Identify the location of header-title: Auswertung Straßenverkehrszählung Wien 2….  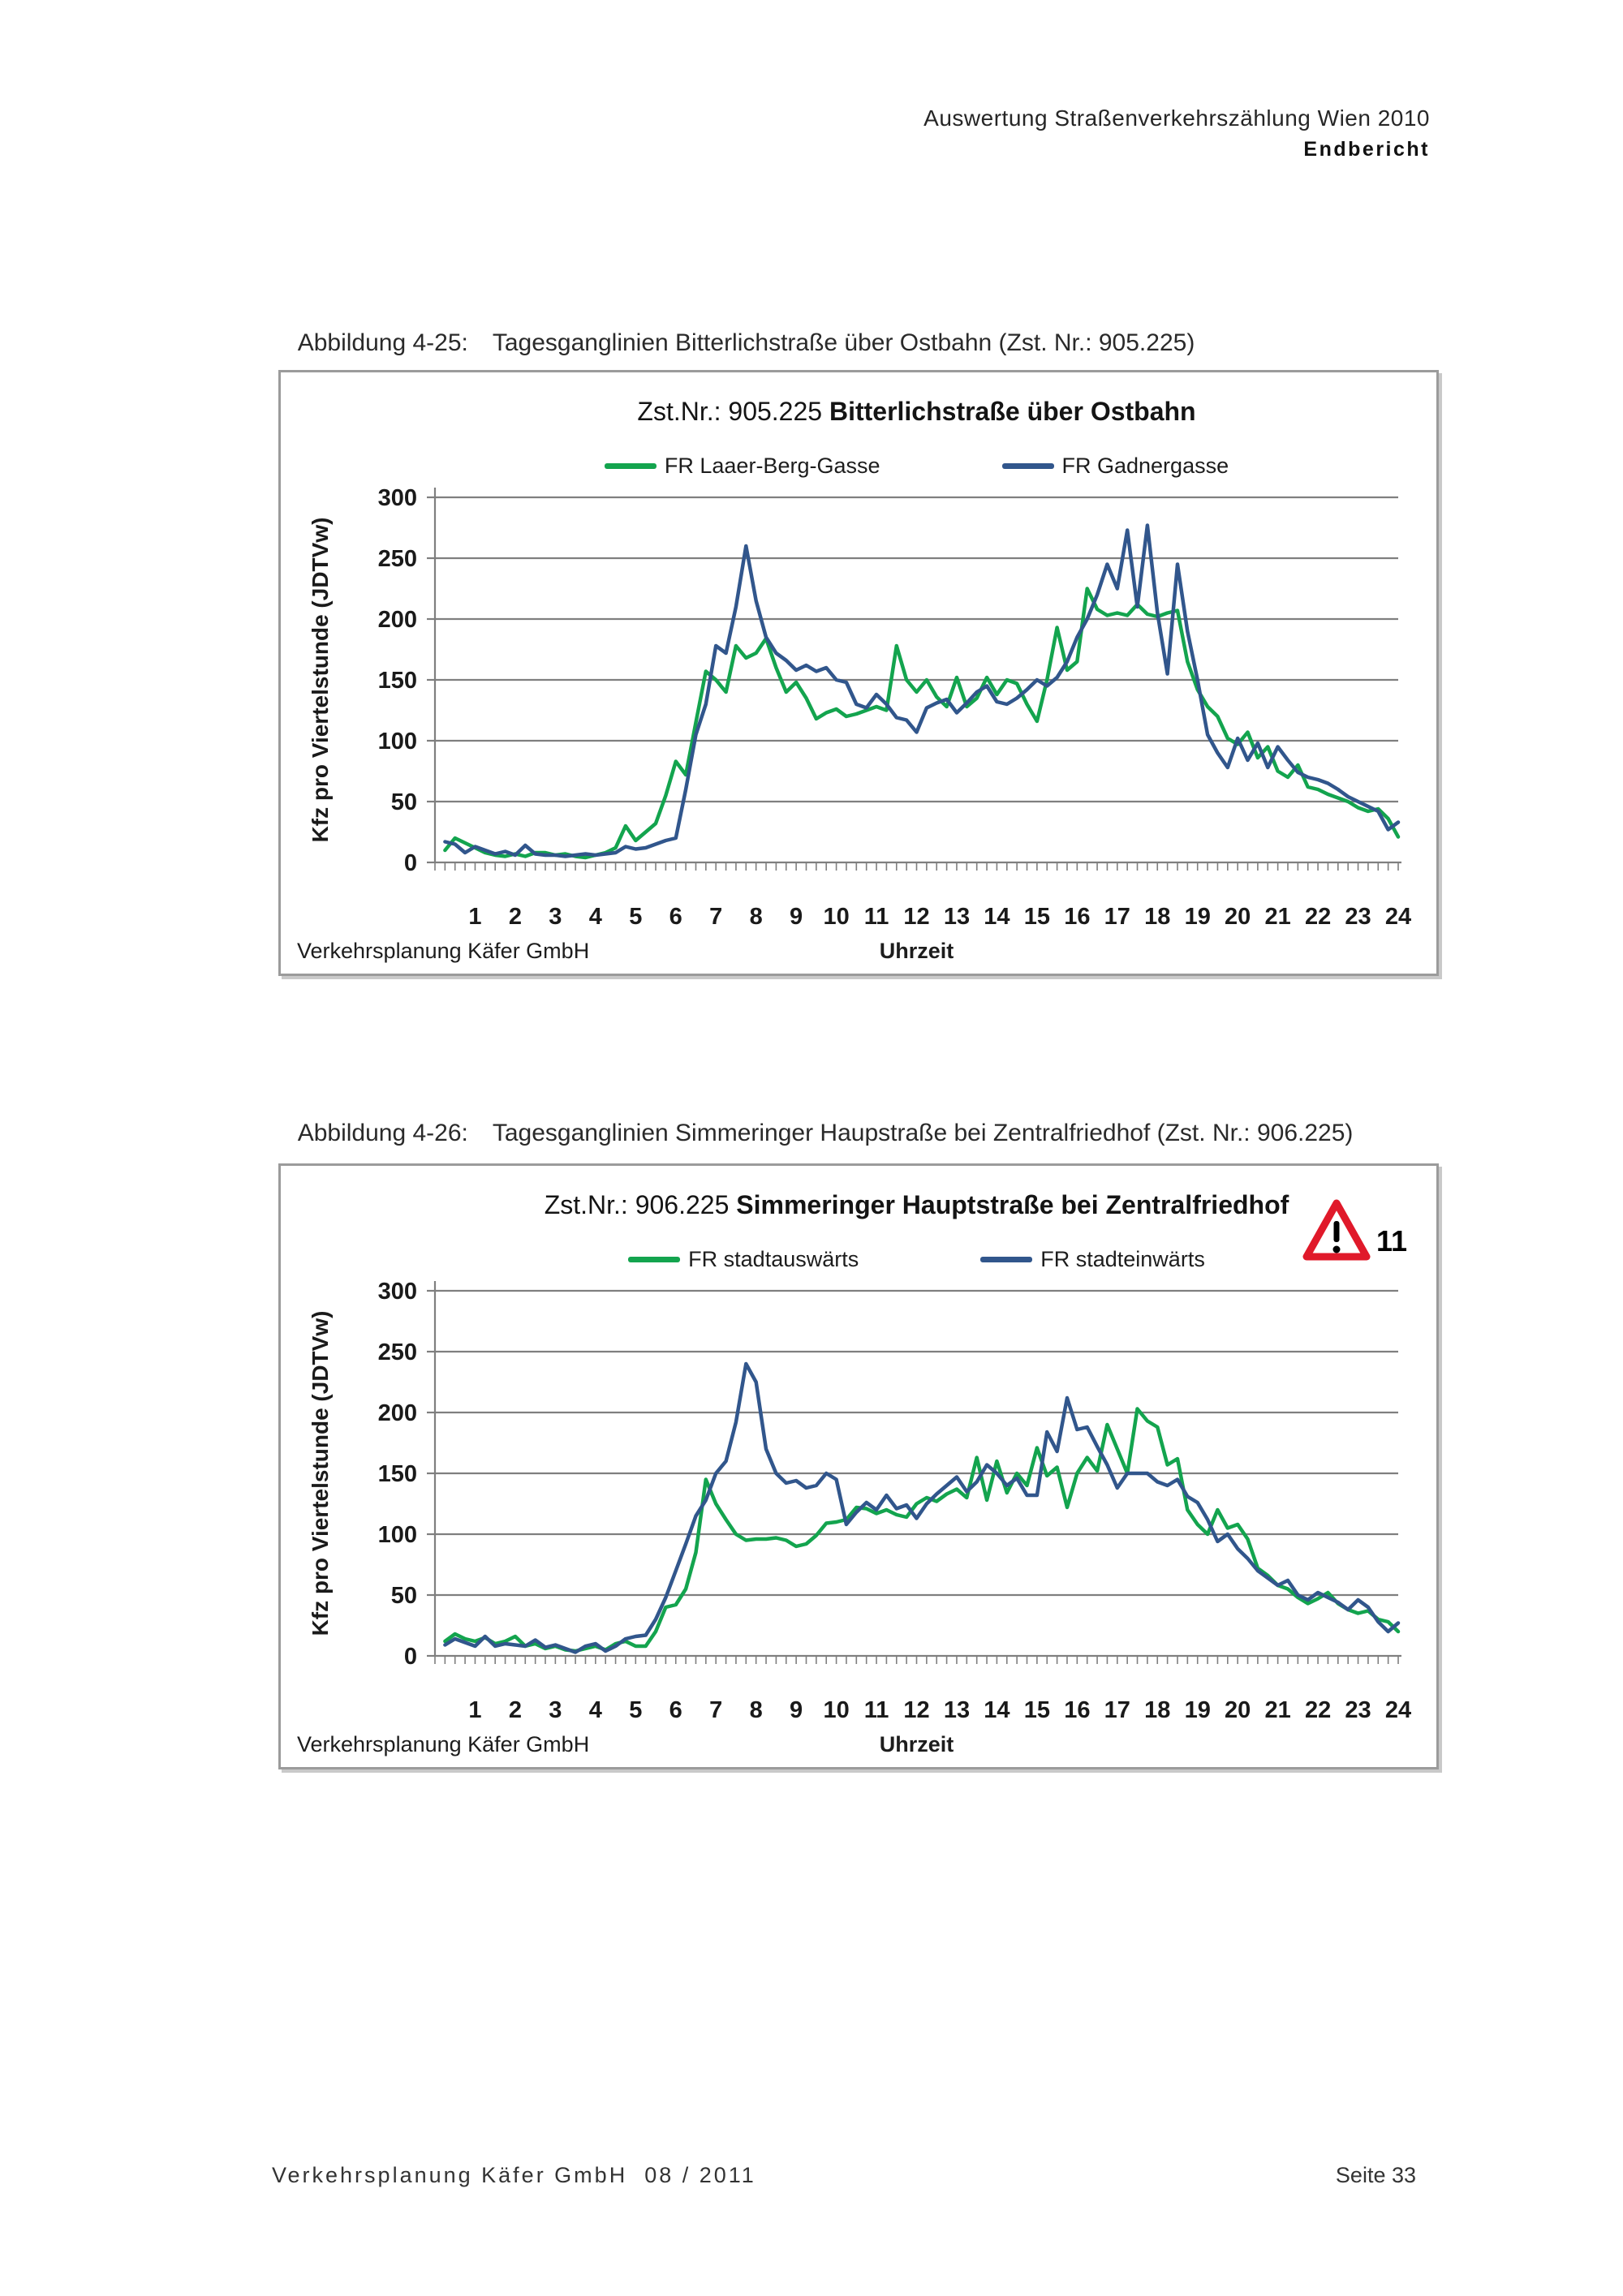
(1176, 118).